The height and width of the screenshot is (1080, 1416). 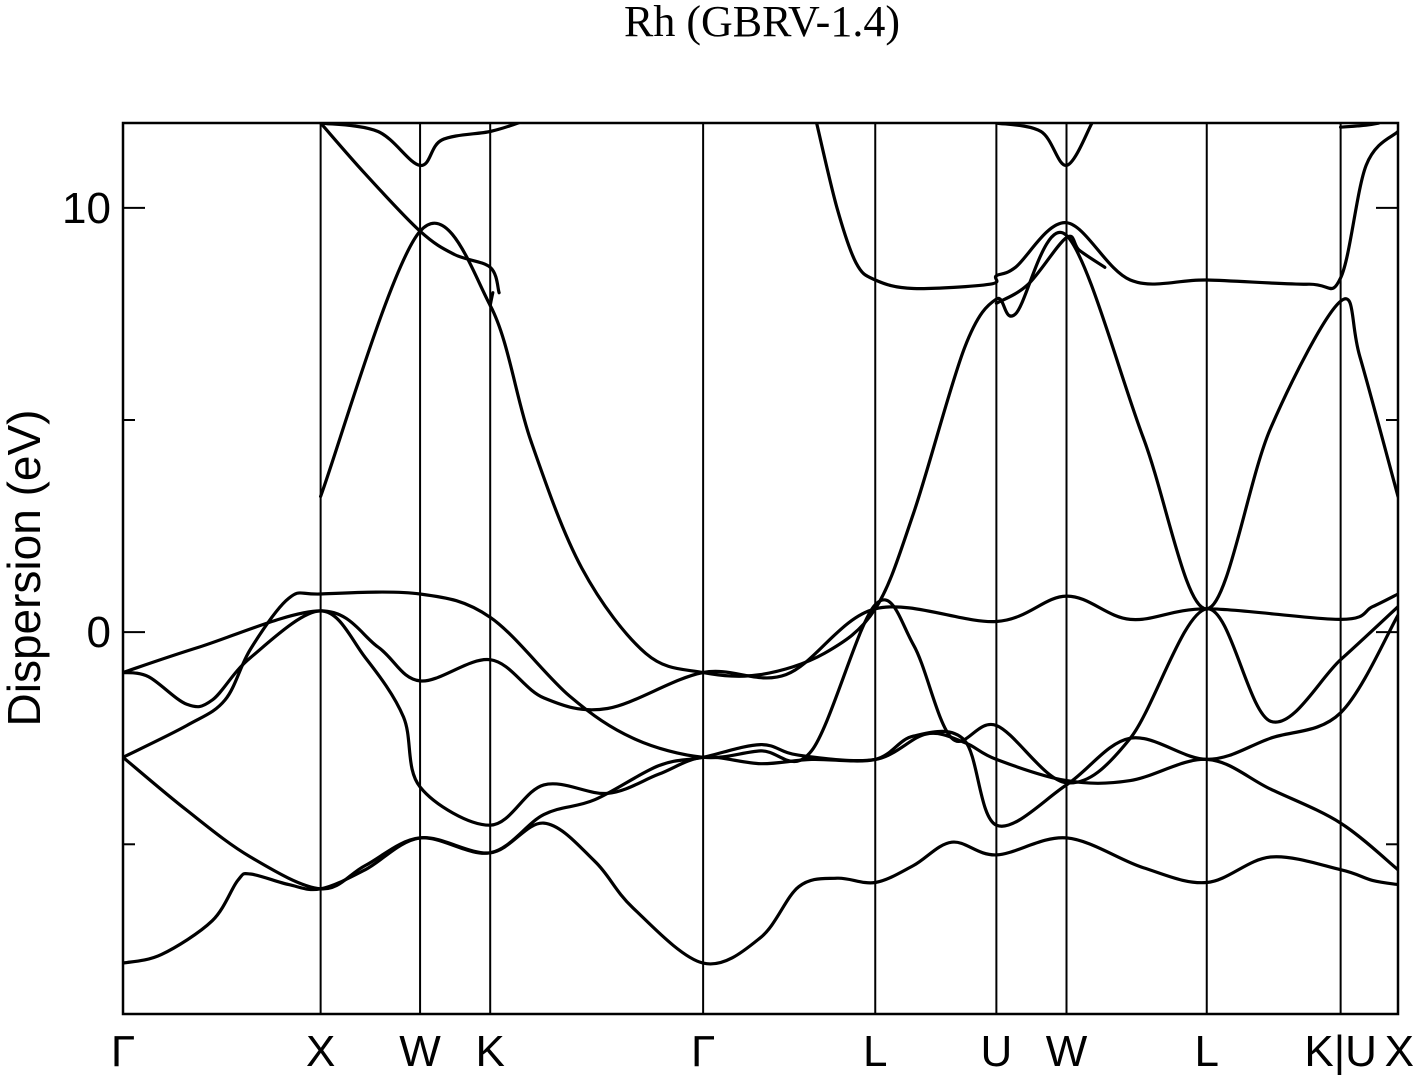 What do you see at coordinates (490, 1051) in the screenshot?
I see `x-tick-label: K` at bounding box center [490, 1051].